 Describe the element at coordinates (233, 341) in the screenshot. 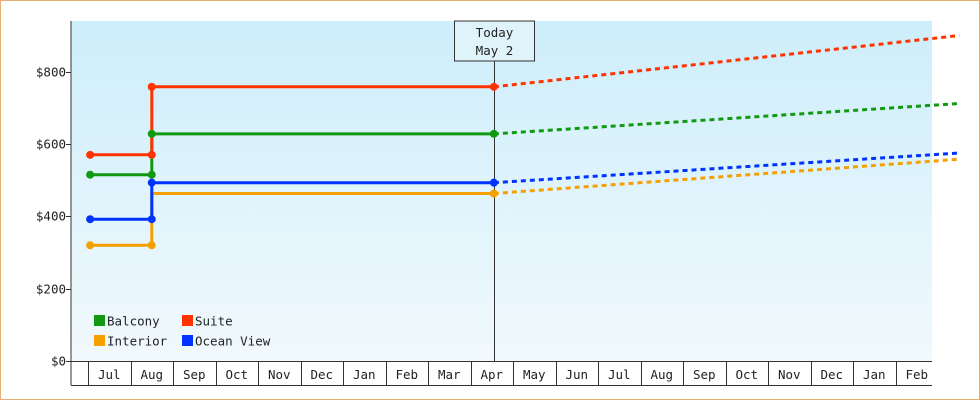

I see `legend-label-ocean-view: Ocean View` at that location.